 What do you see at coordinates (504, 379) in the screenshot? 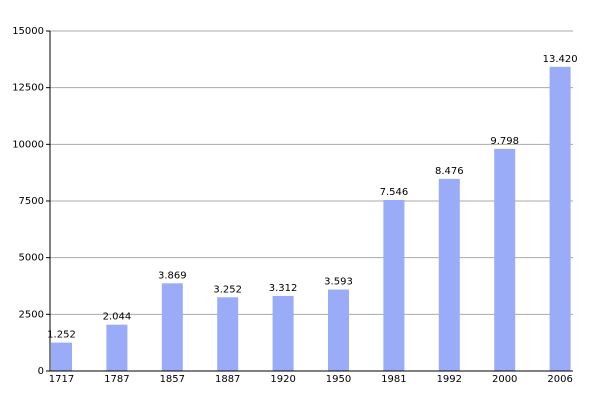
I see `x-tick-label: 2000` at bounding box center [504, 379].